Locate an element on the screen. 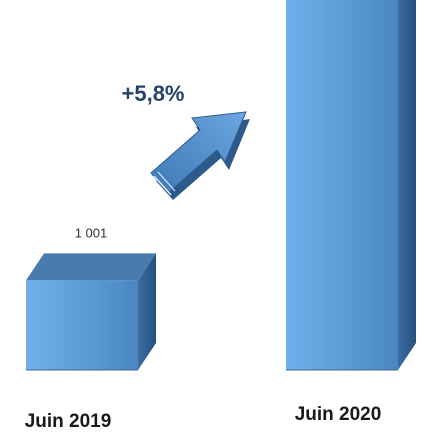  category-label: Juin 2019 is located at coordinates (68, 421).